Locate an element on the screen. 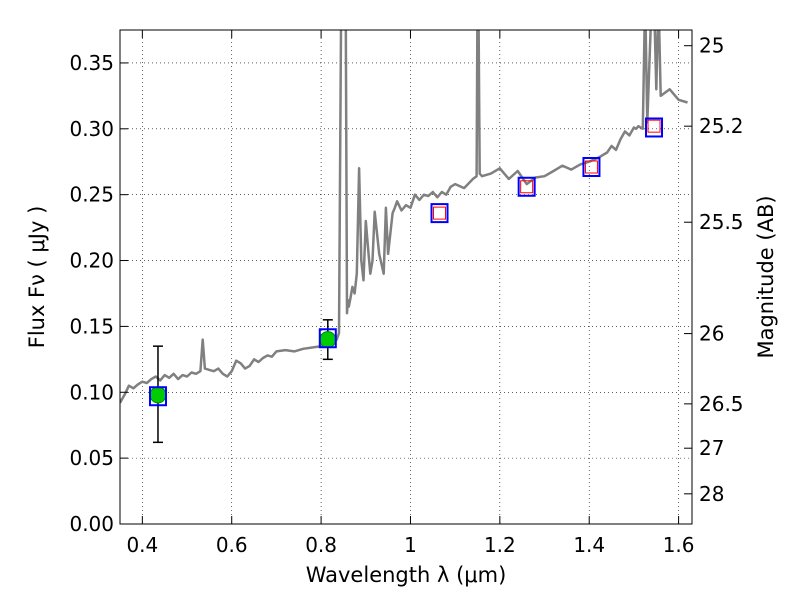 The width and height of the screenshot is (800, 600). upper-limit-boxes-layer is located at coordinates (547, 169).